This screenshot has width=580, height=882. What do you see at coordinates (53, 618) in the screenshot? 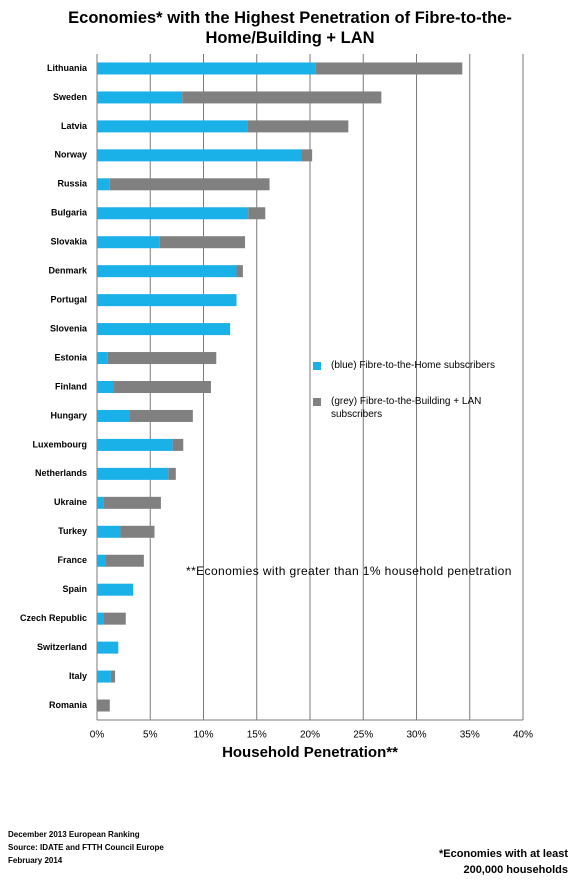
I see `y-tick-label: Czech Republic` at bounding box center [53, 618].